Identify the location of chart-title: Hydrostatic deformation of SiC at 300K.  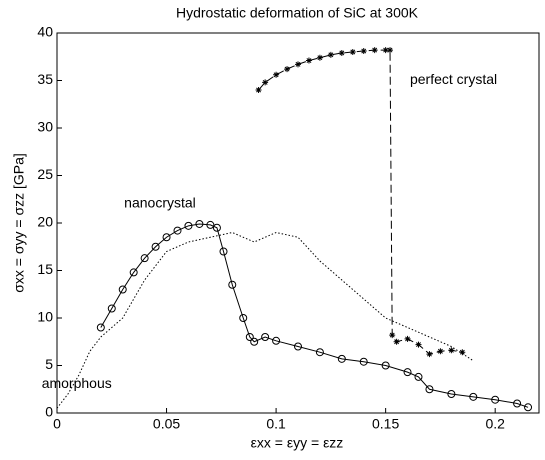
(297, 13).